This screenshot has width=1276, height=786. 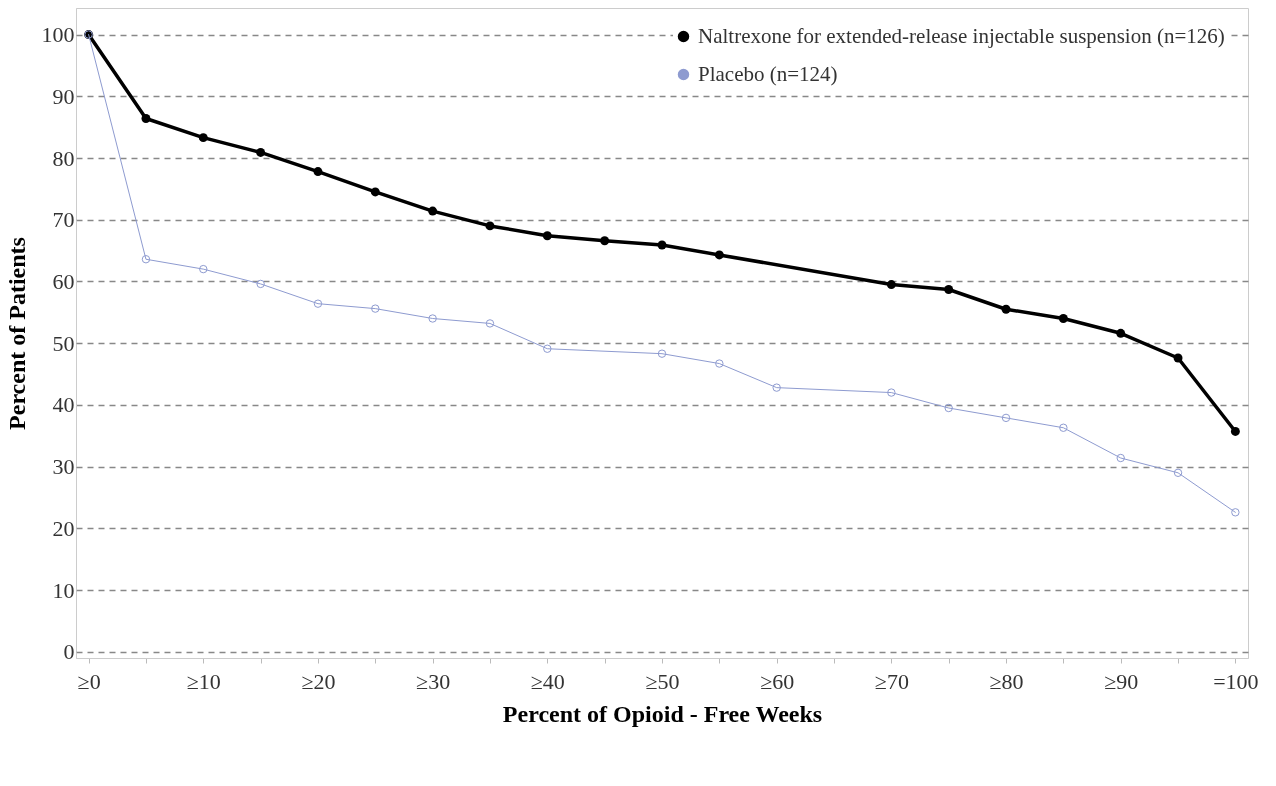 I want to click on x-tick-label: =100, so click(x=1236, y=681).